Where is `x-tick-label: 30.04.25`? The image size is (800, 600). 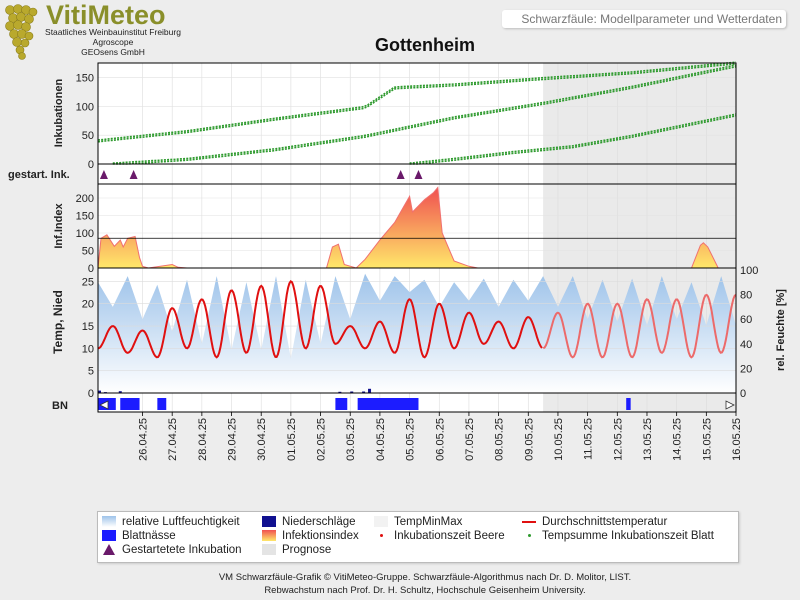 x-tick-label: 30.04.25 is located at coordinates (262, 439).